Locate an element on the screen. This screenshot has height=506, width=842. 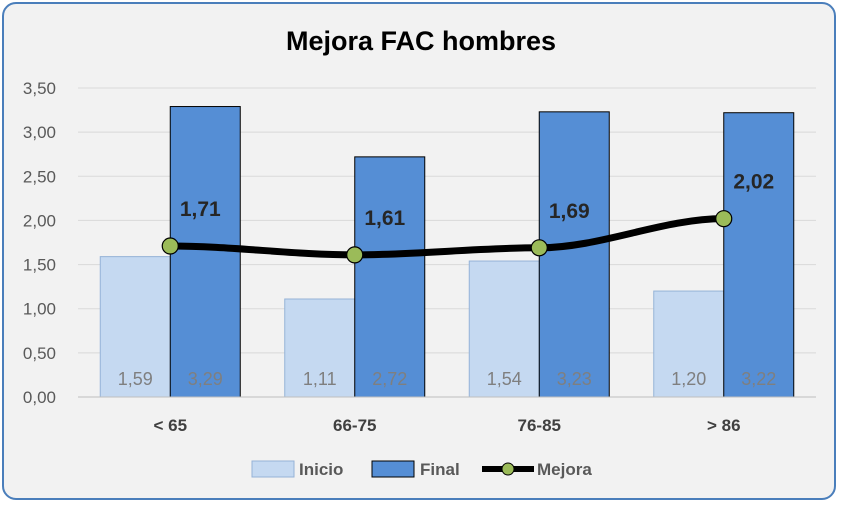
x-tick-label: 66-75 is located at coordinates (354, 425).